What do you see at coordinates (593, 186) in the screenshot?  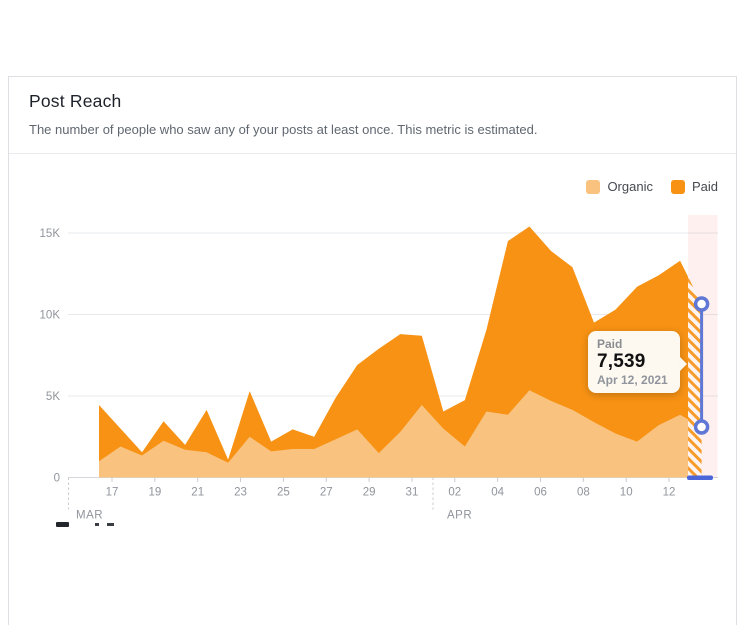 I see `organic-swatch-icon` at bounding box center [593, 186].